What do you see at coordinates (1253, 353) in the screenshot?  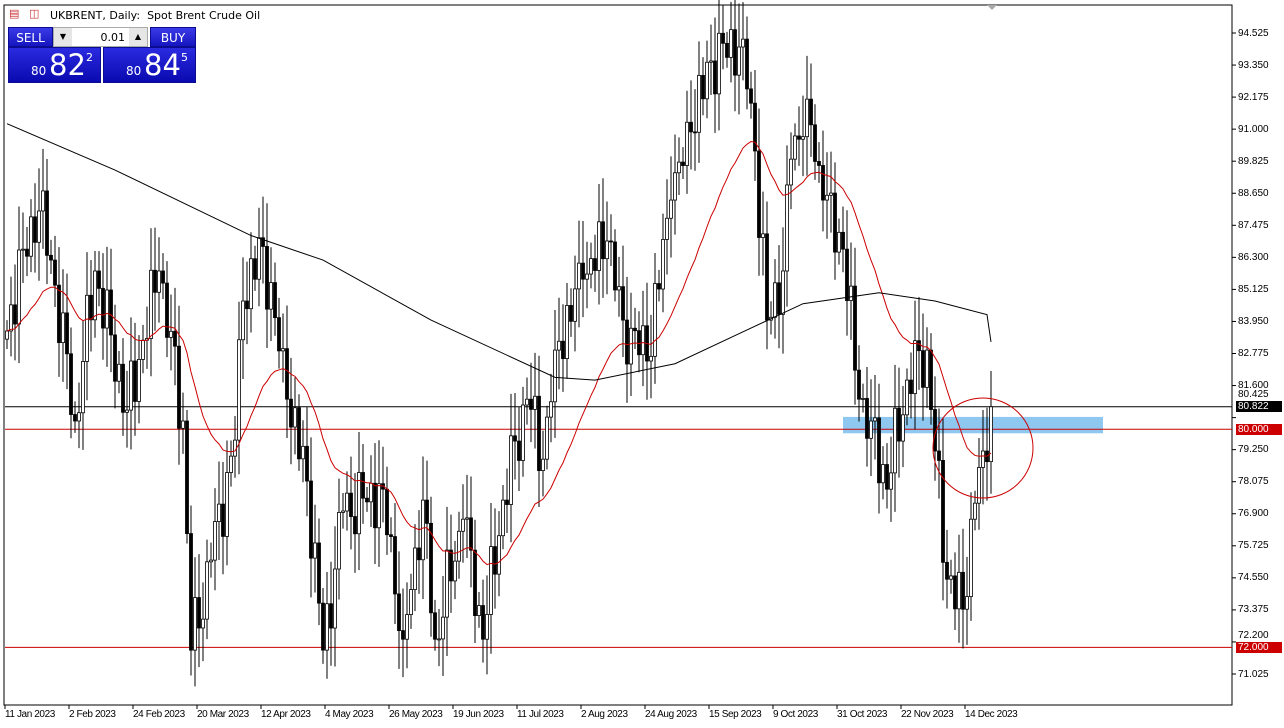 I see `y-tick-label: 82.775` at bounding box center [1253, 353].